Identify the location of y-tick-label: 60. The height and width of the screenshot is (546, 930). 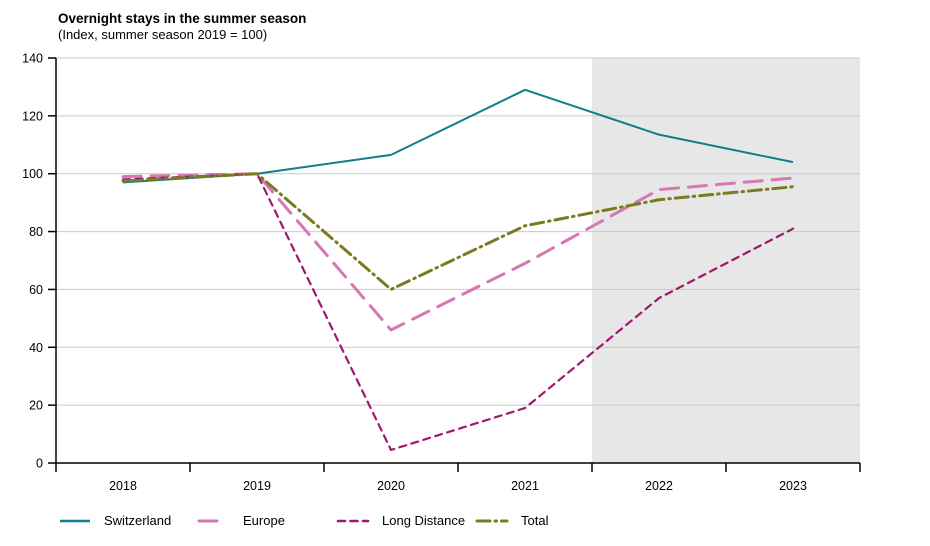
(36, 290).